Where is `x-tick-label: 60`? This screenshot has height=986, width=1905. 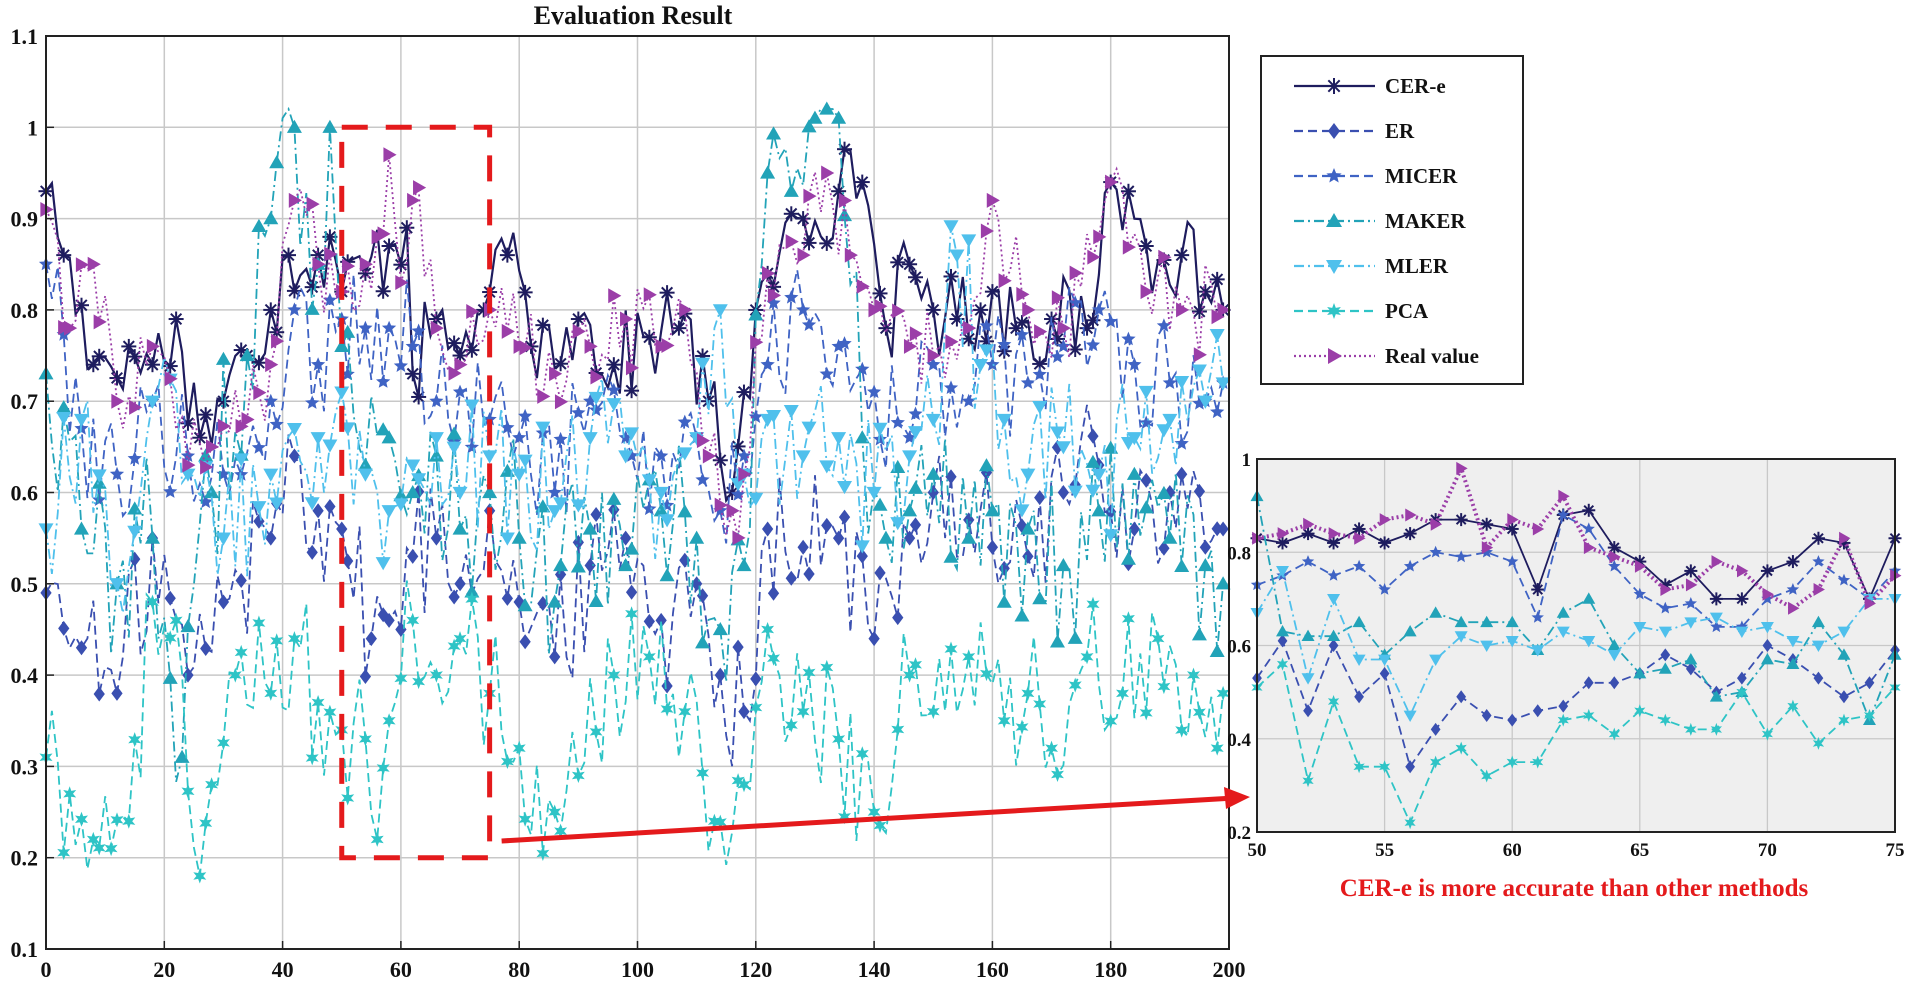 x-tick-label: 60 is located at coordinates (401, 969).